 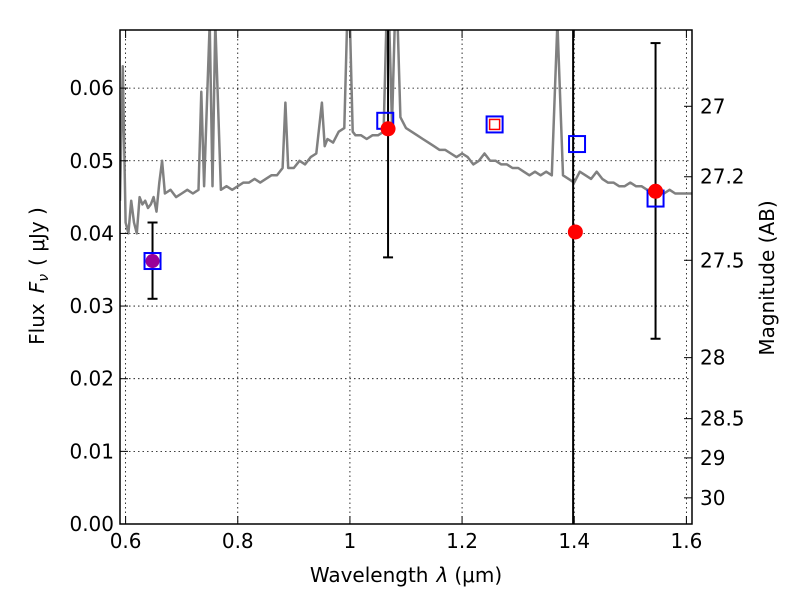 I want to click on right-tick-label: 27, so click(x=712, y=106).